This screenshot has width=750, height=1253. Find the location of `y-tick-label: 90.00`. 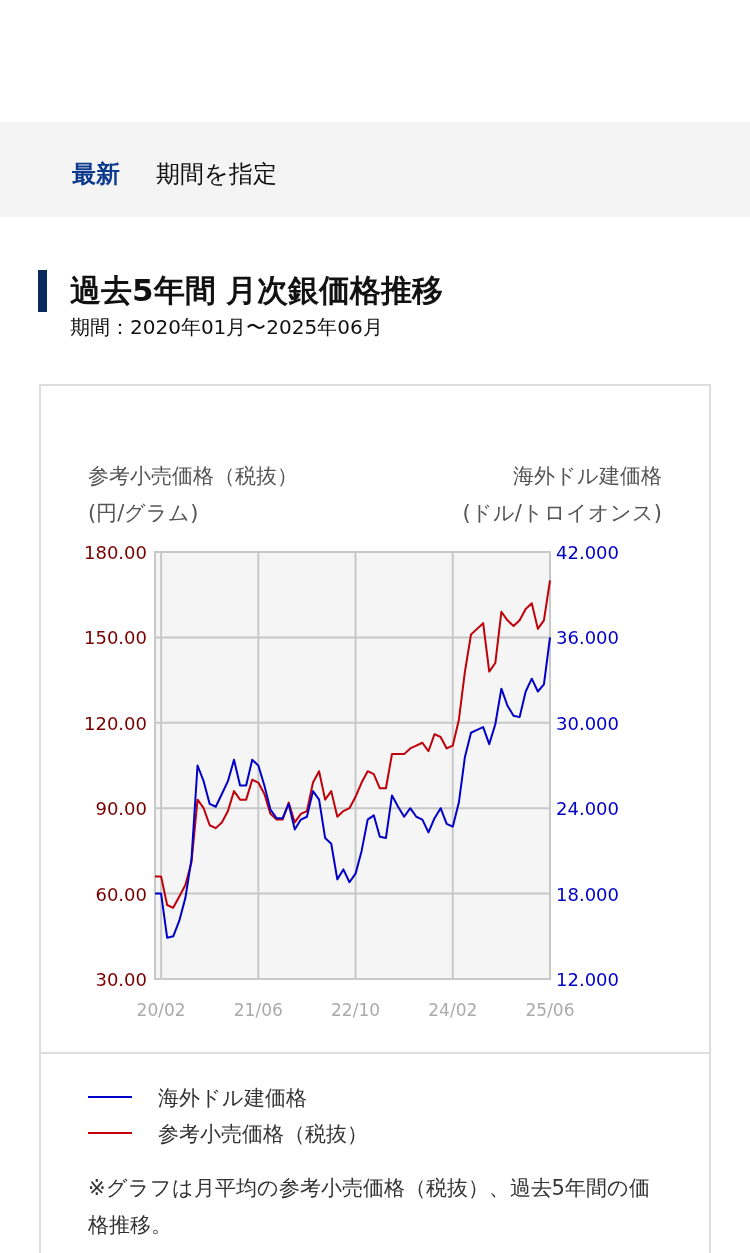

y-tick-label: 90.00 is located at coordinates (121, 809).